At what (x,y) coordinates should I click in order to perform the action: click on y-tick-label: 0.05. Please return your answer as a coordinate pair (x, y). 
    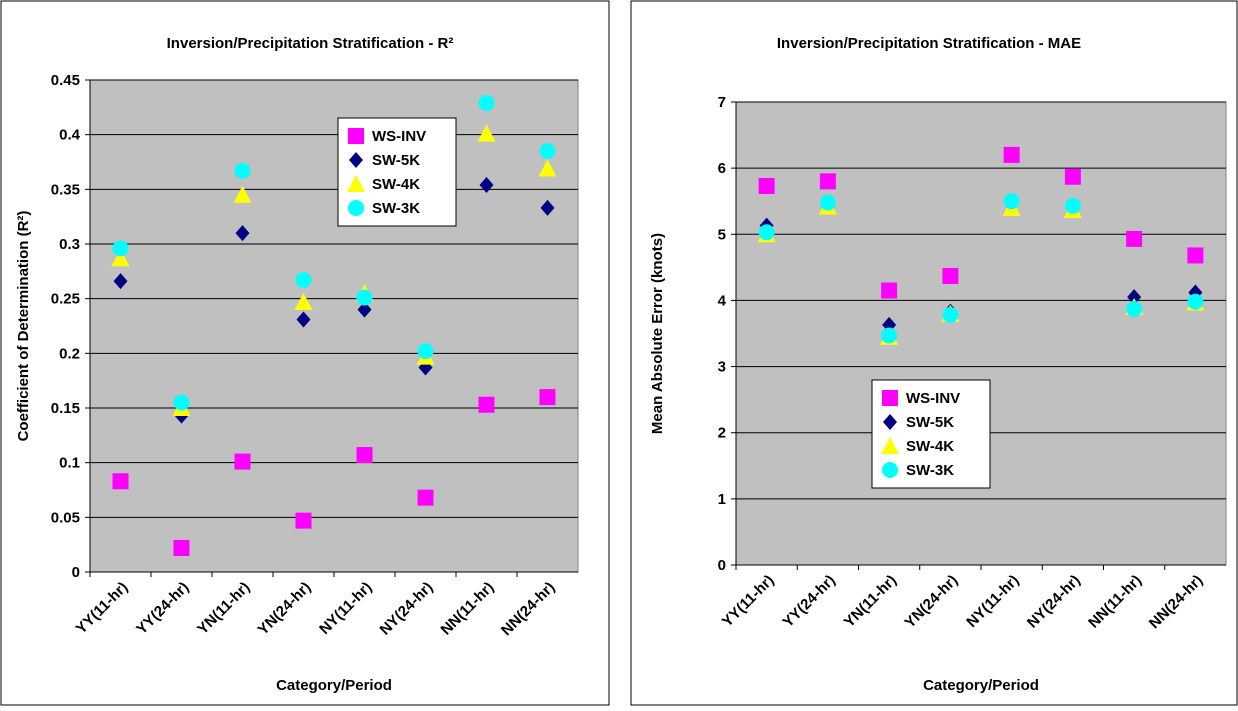
    Looking at the image, I should click on (65, 517).